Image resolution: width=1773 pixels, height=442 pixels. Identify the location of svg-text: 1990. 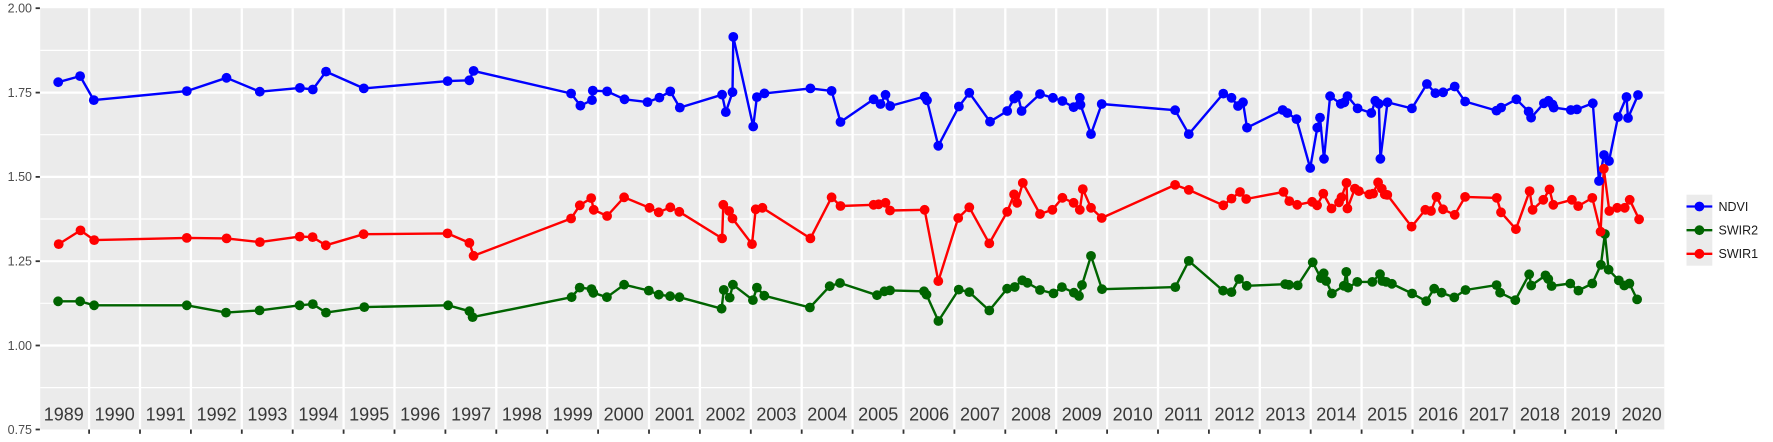
(115, 414).